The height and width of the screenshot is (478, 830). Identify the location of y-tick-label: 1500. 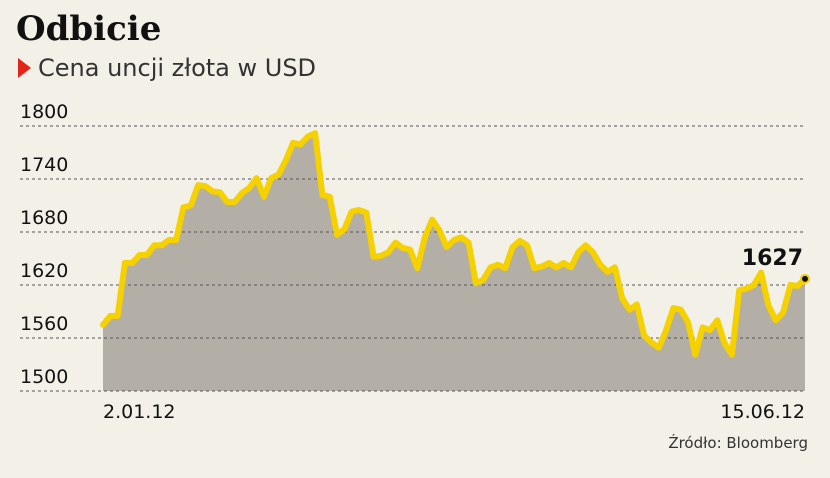
(44, 377).